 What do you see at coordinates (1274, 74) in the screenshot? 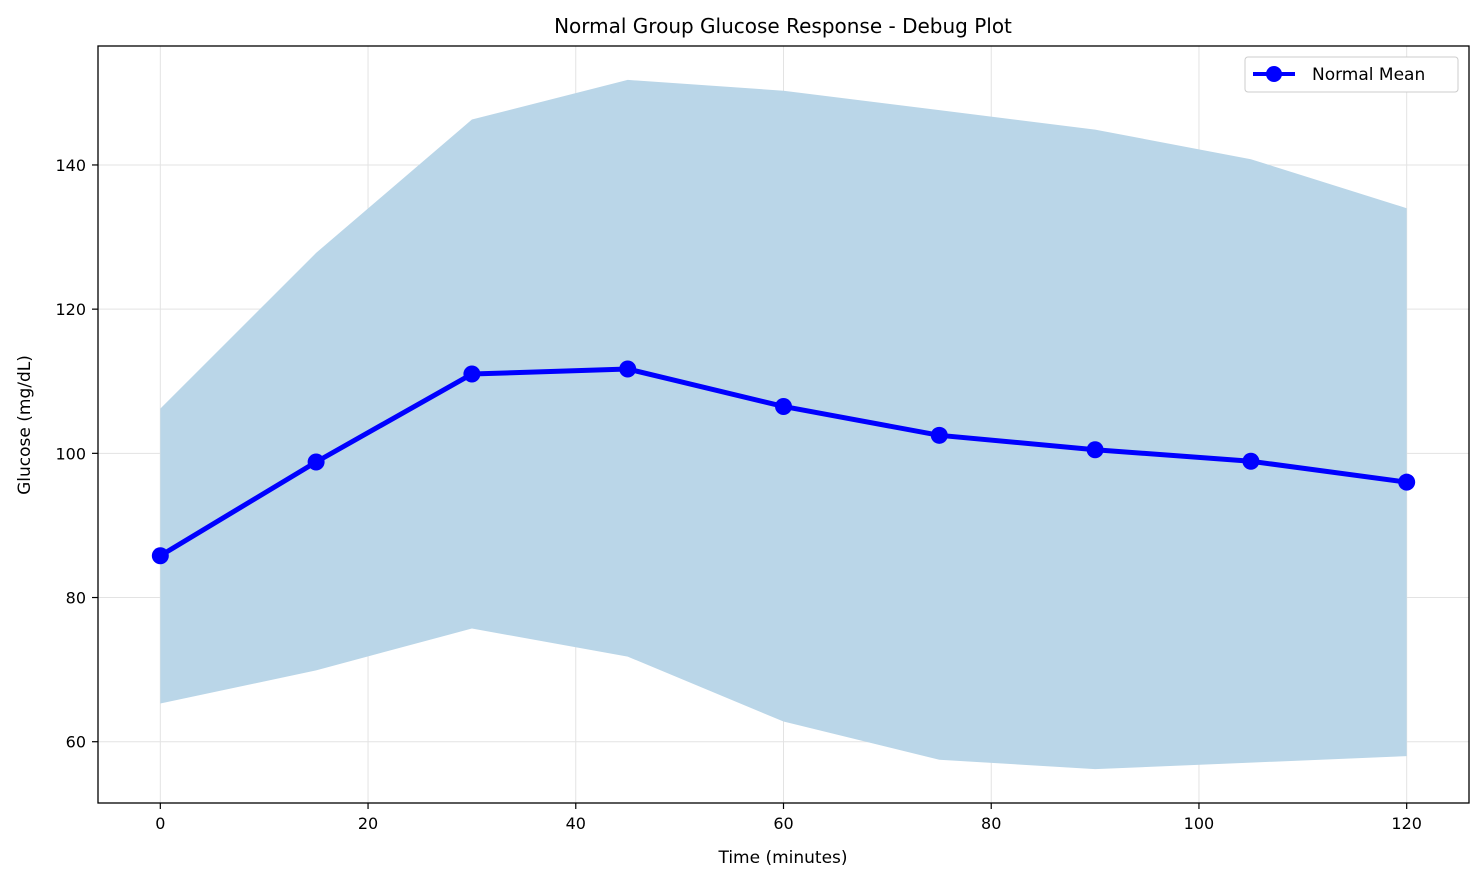
I see `legend-dot-marker` at bounding box center [1274, 74].